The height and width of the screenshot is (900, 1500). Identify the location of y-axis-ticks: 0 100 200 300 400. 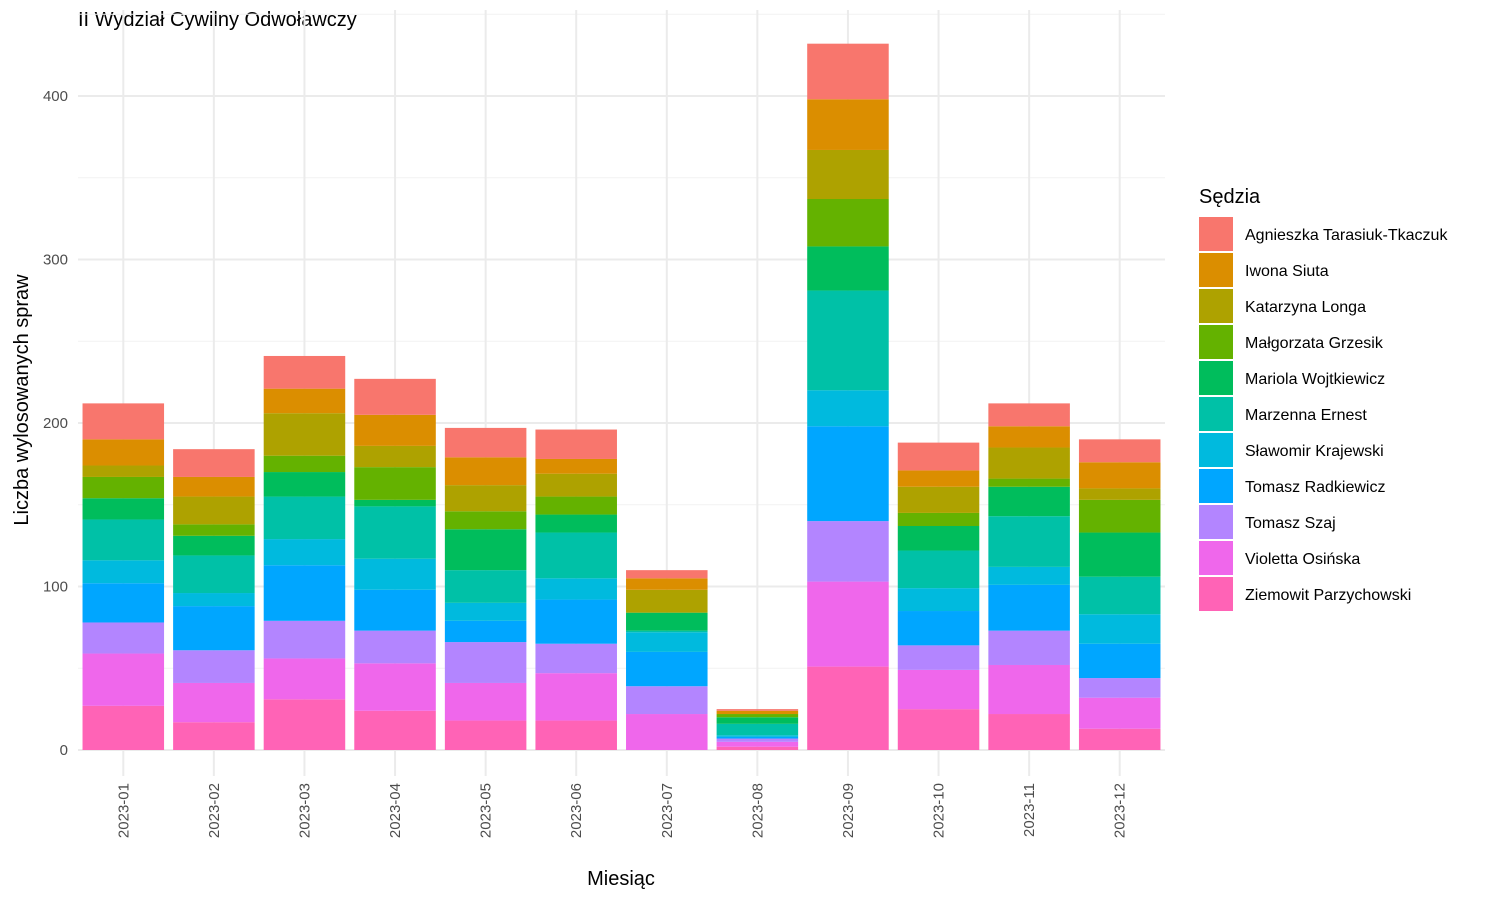
(55, 423).